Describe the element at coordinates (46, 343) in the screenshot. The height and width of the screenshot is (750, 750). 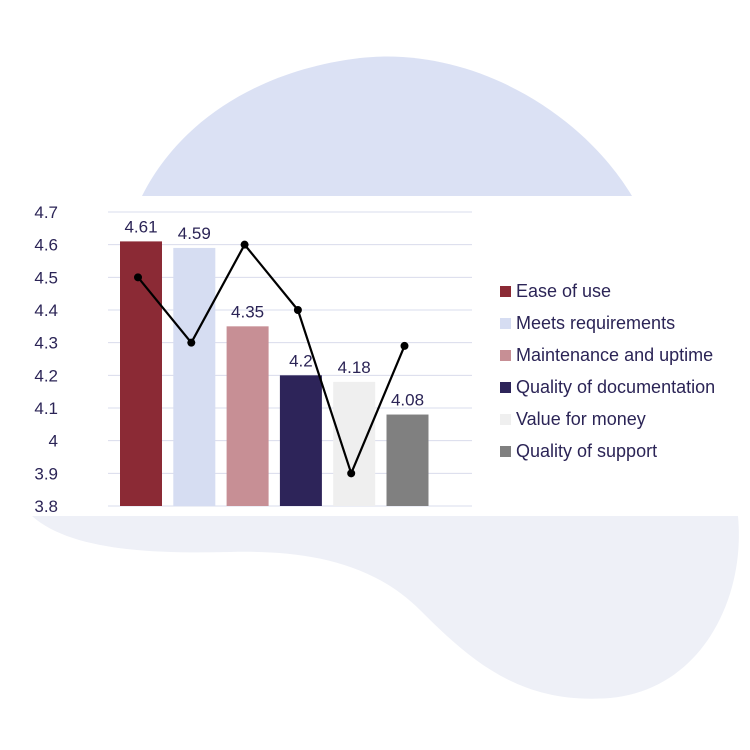
I see `y-tick-label: 4.3` at that location.